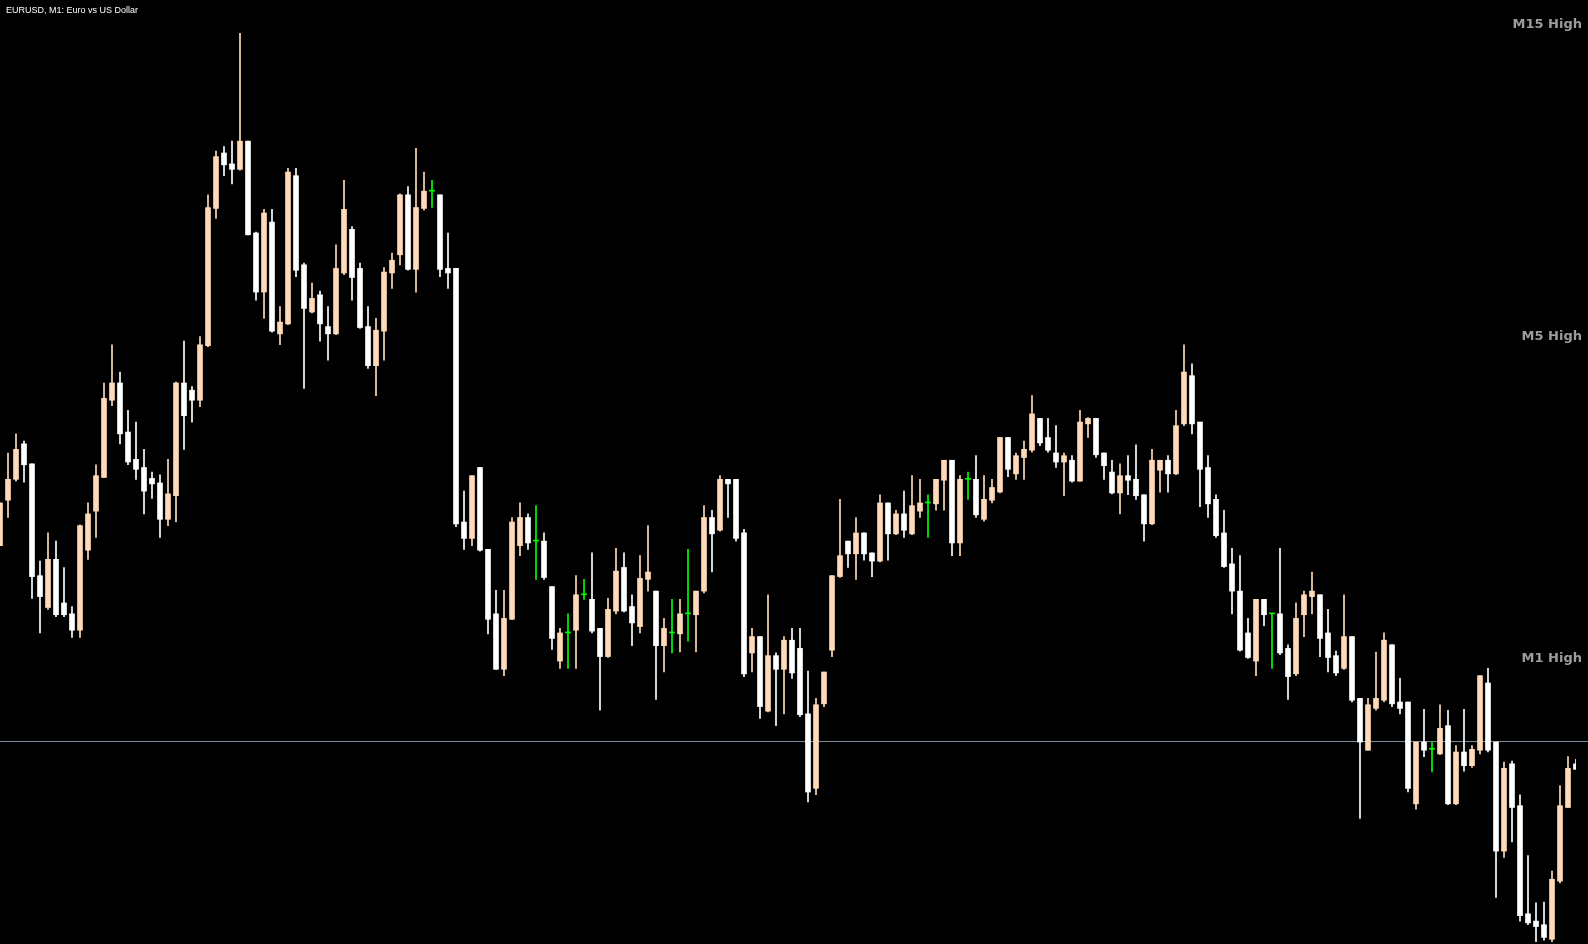  What do you see at coordinates (1551, 336) in the screenshot?
I see `annotation: M5 High` at bounding box center [1551, 336].